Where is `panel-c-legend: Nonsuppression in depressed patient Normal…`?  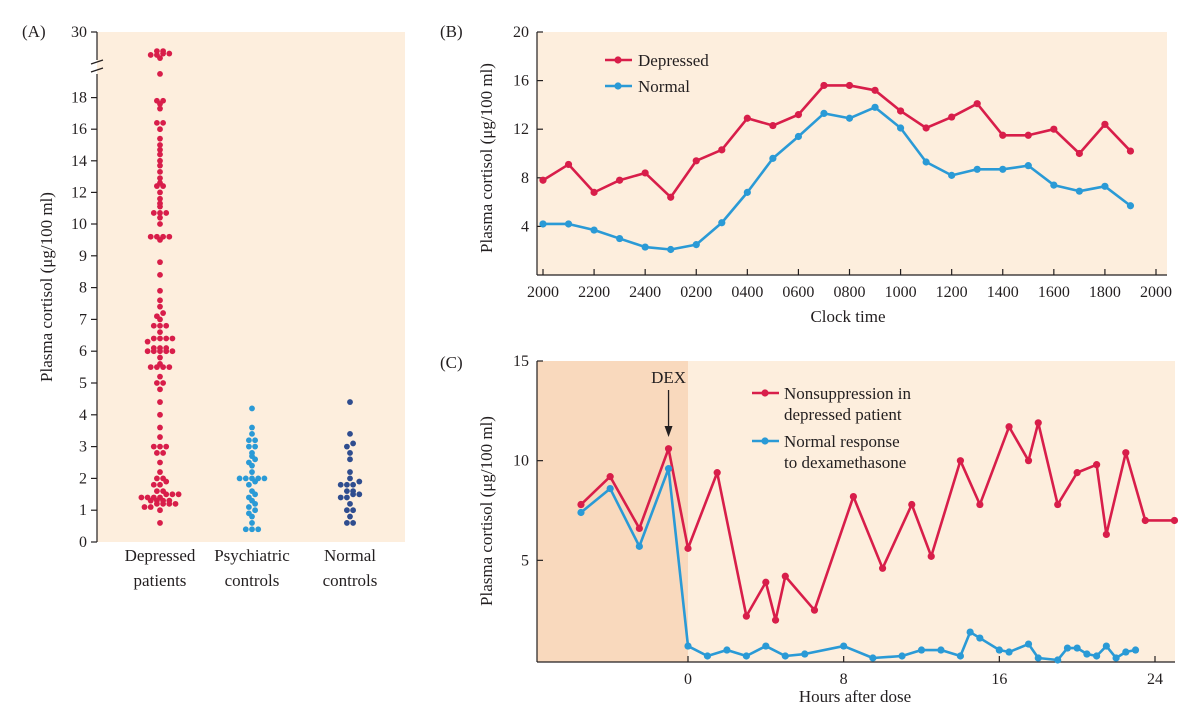
panel-c-legend: Nonsuppression in depressed patient Normal… is located at coordinates (832, 428).